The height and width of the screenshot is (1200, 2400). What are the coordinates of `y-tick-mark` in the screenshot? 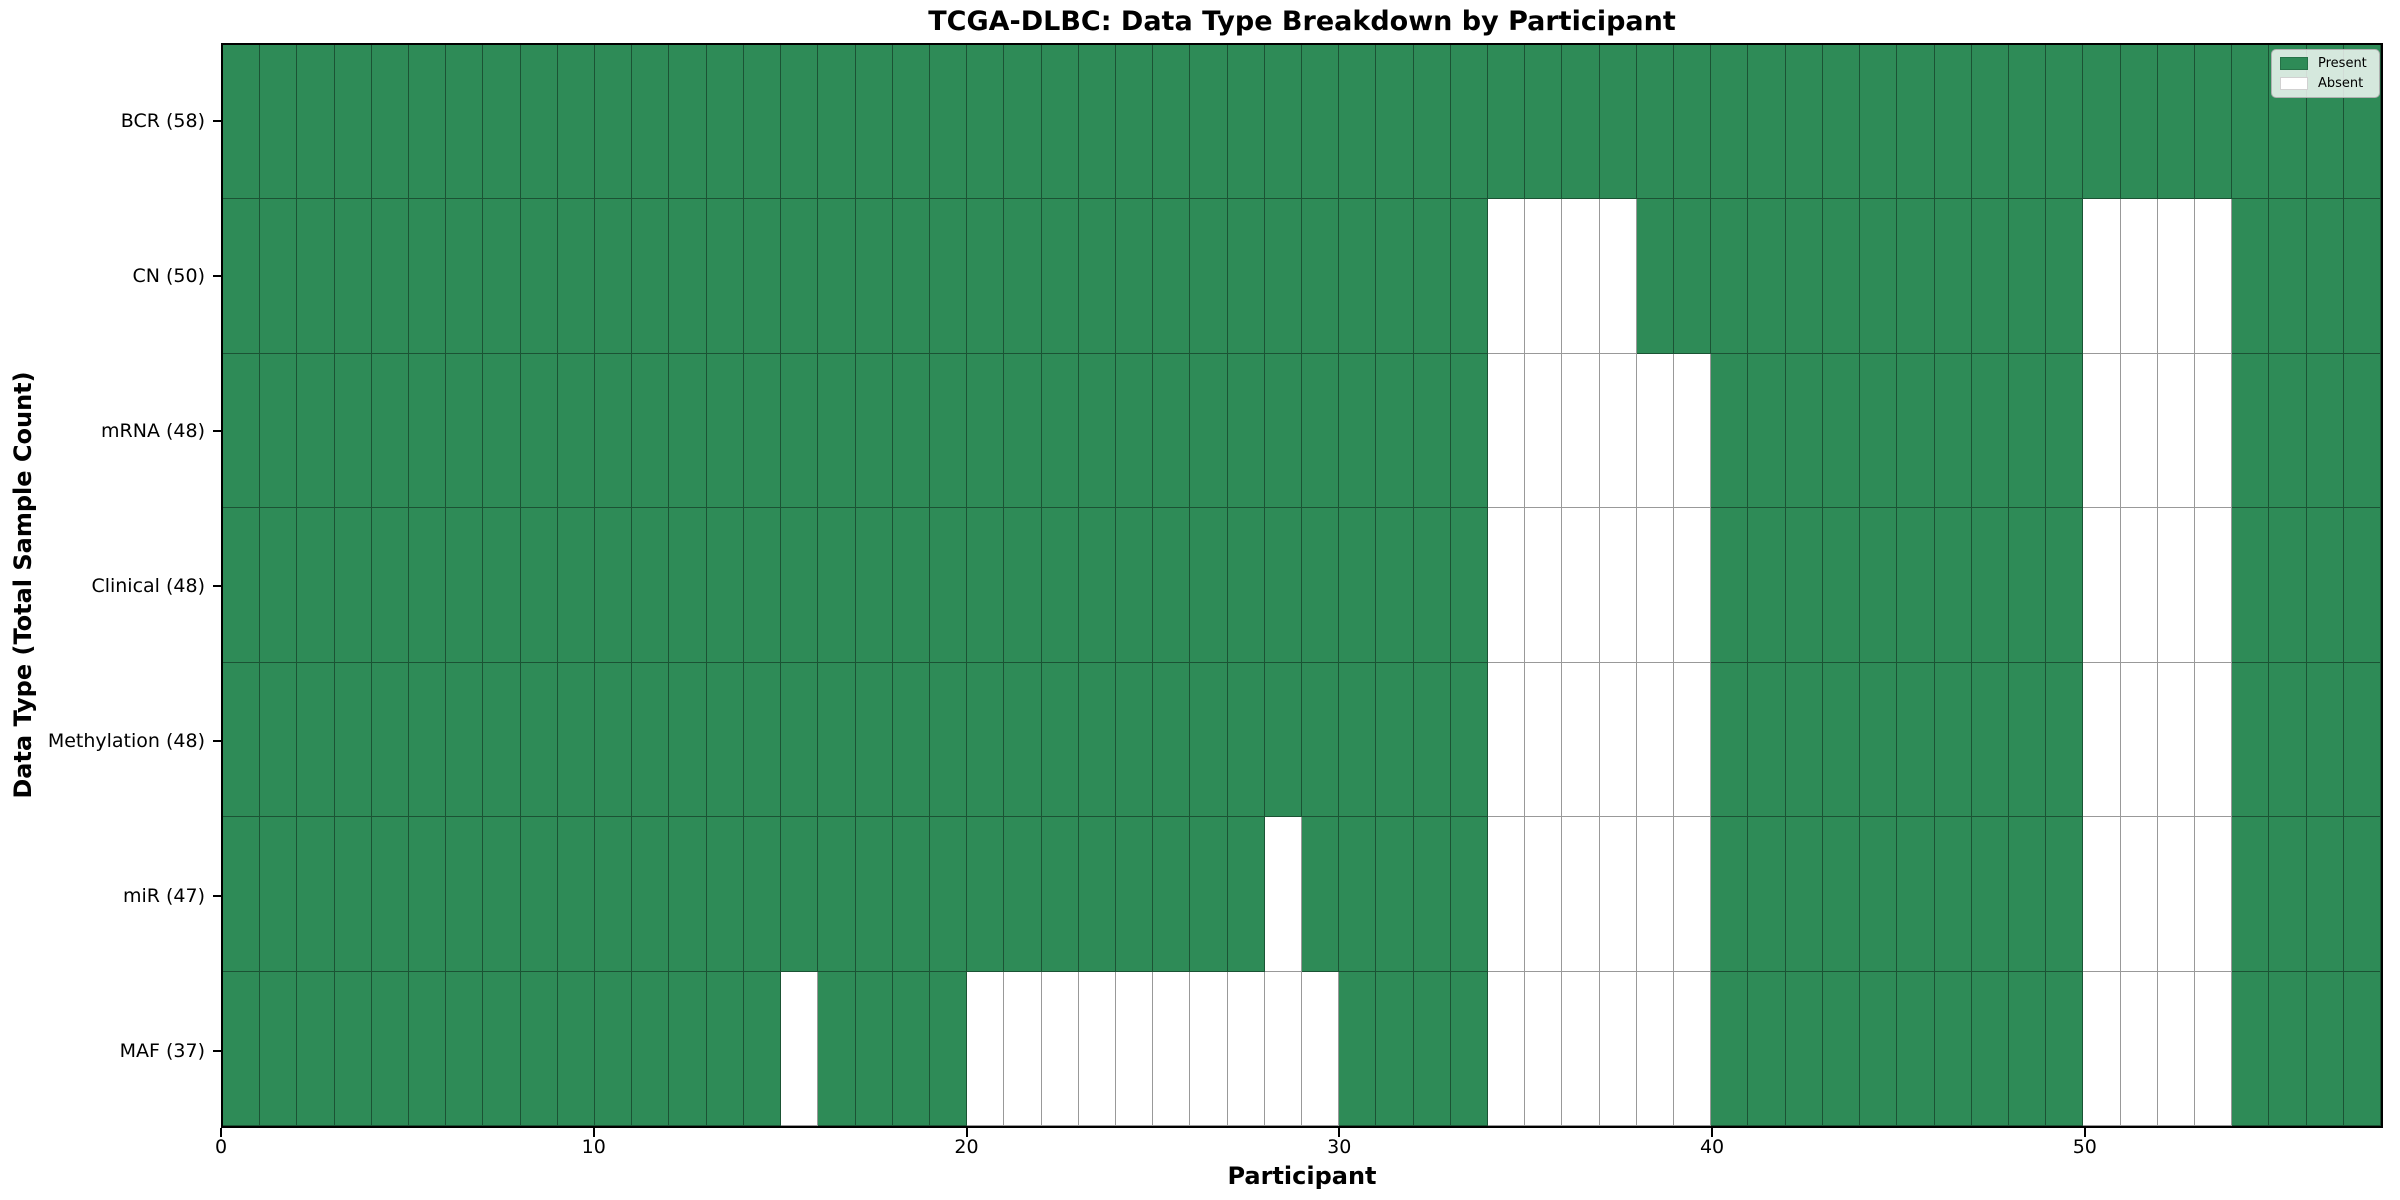 It's located at (217, 585).